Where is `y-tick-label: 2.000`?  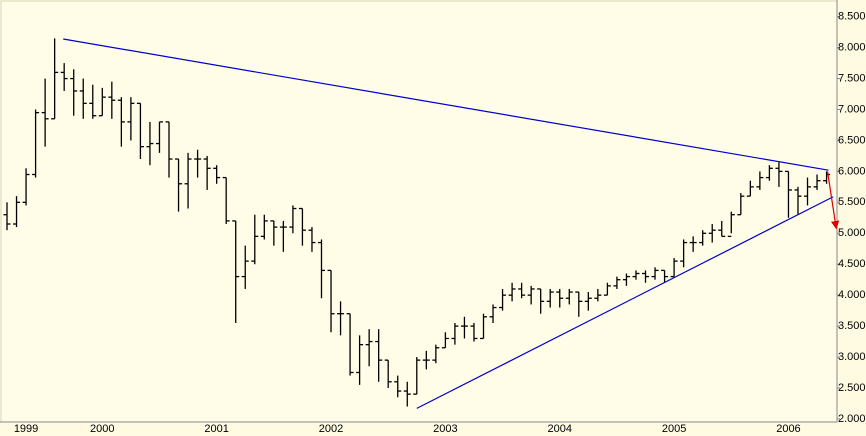
y-tick-label: 2.000 is located at coordinates (852, 419).